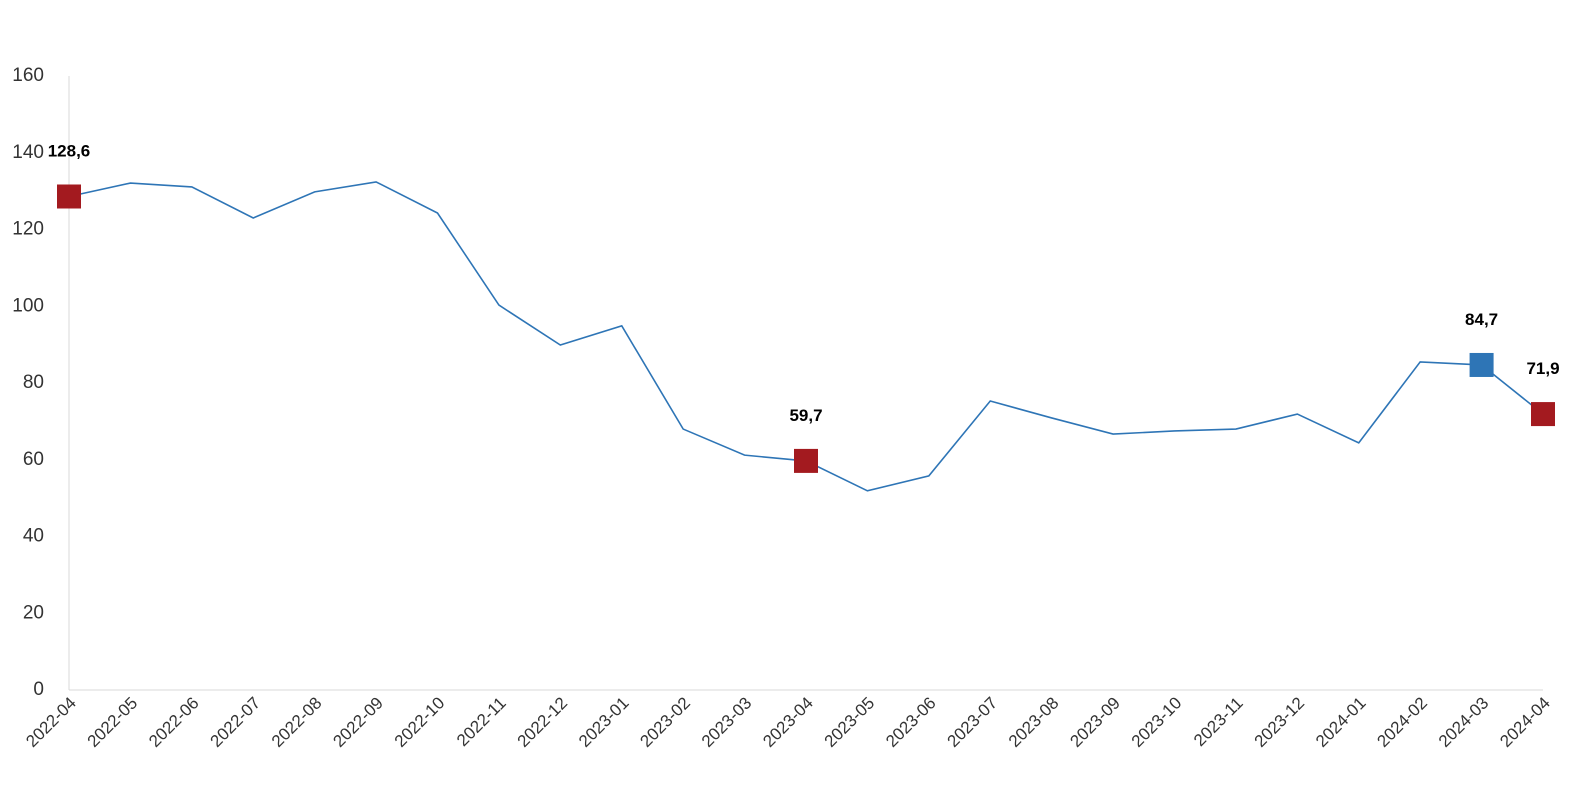  Describe the element at coordinates (236, 722) in the screenshot. I see `x-tick-label: 2022-07` at that location.